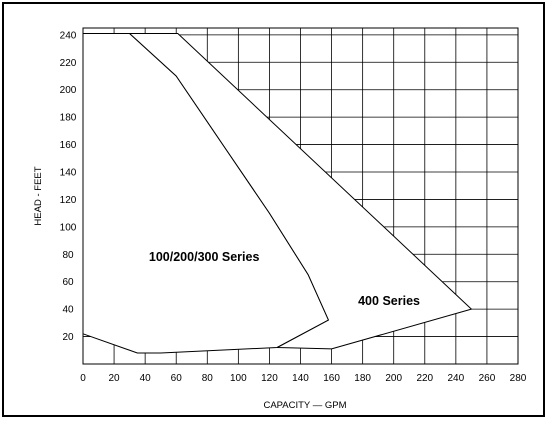 This screenshot has width=549, height=421. I want to click on x-tick-label: 200, so click(393, 378).